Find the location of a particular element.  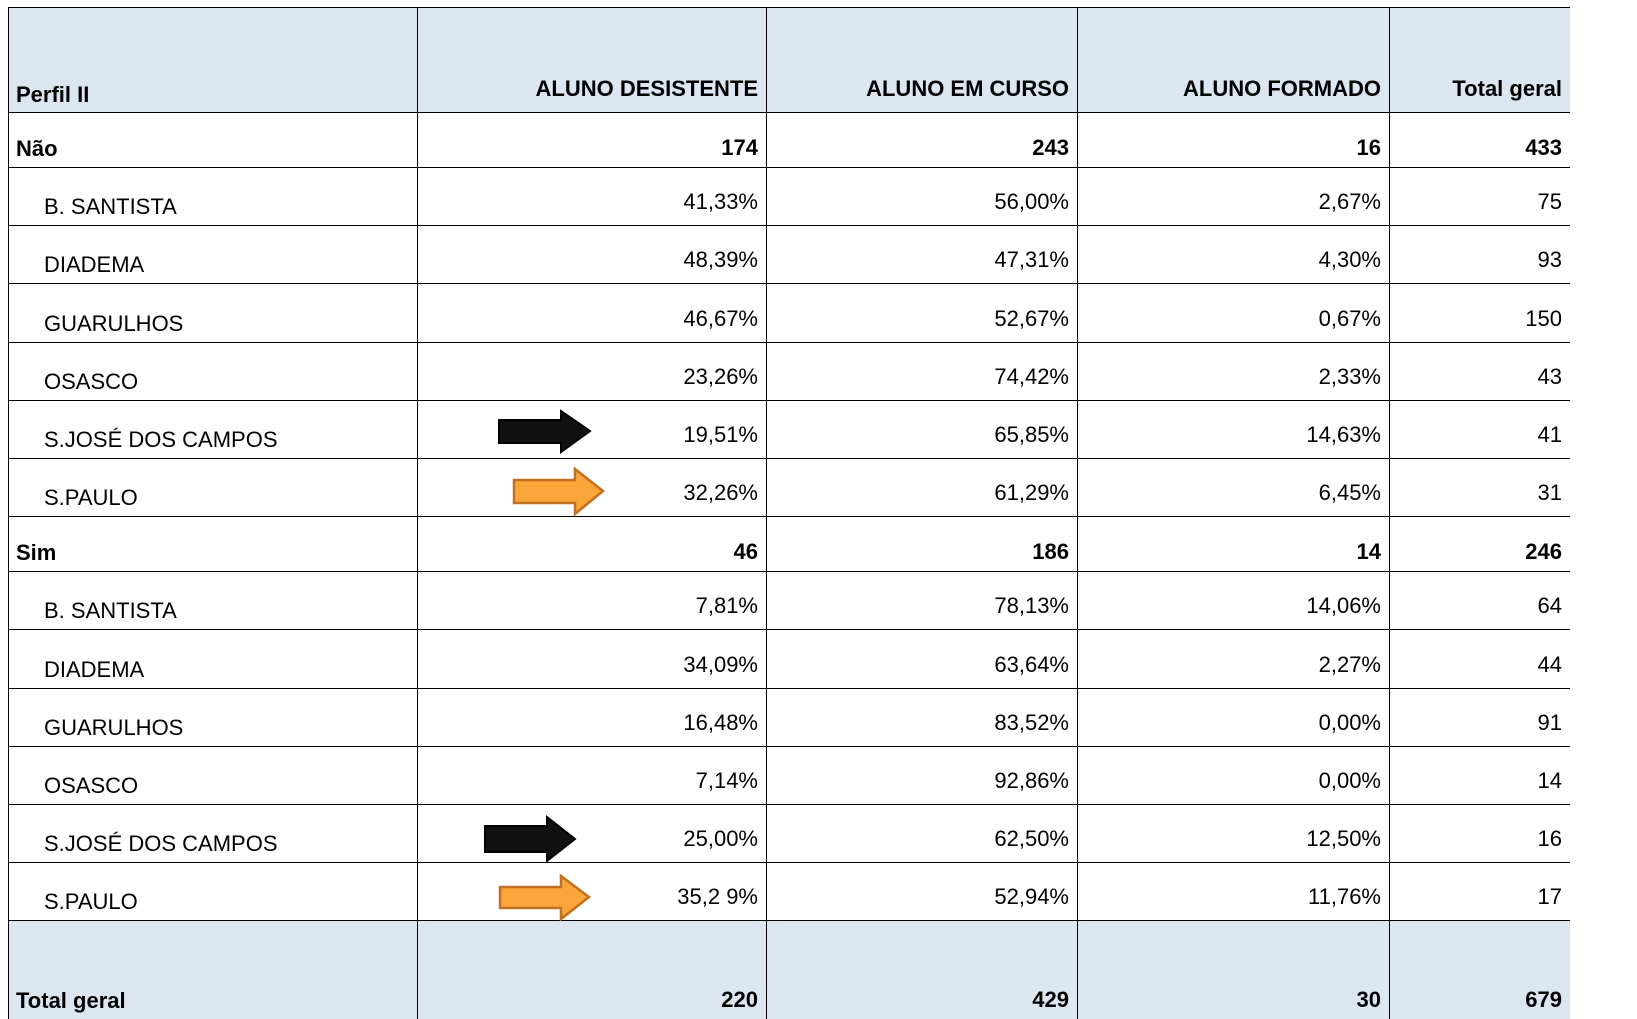

cell-value: 6,45% is located at coordinates (1234, 488).